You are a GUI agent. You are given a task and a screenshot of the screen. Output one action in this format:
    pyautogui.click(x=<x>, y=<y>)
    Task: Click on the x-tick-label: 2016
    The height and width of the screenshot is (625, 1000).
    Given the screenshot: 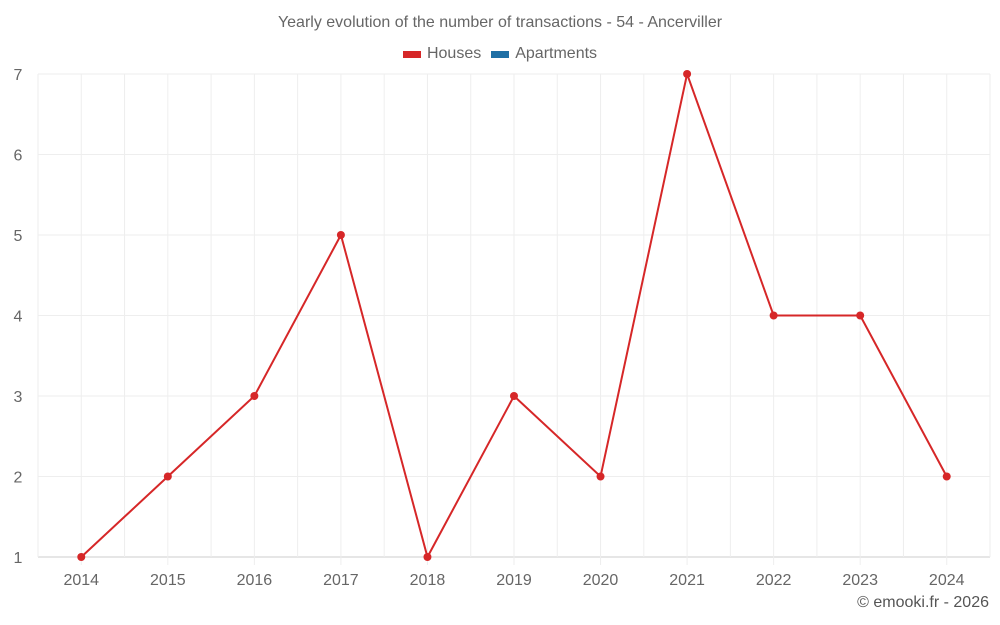 What is the action you would take?
    pyautogui.click(x=255, y=580)
    